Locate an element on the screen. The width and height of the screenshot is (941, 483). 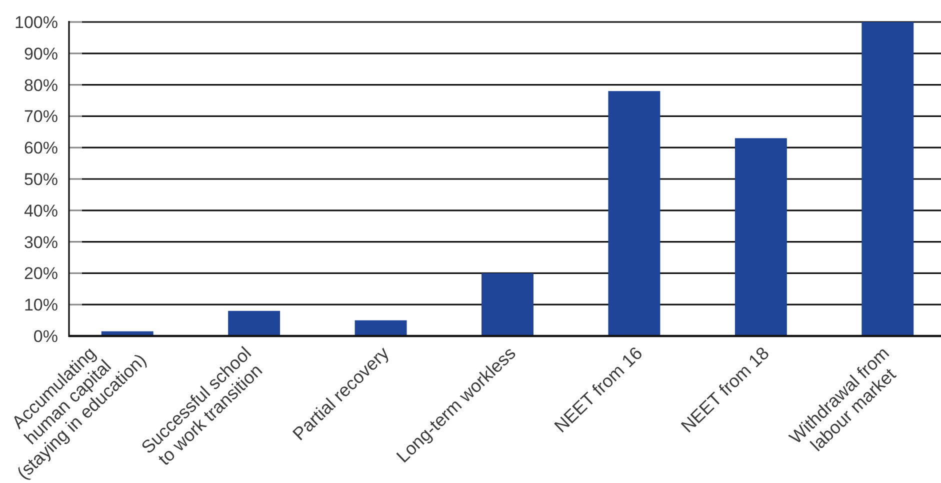
y-tick-label: 30% is located at coordinates (41, 242).